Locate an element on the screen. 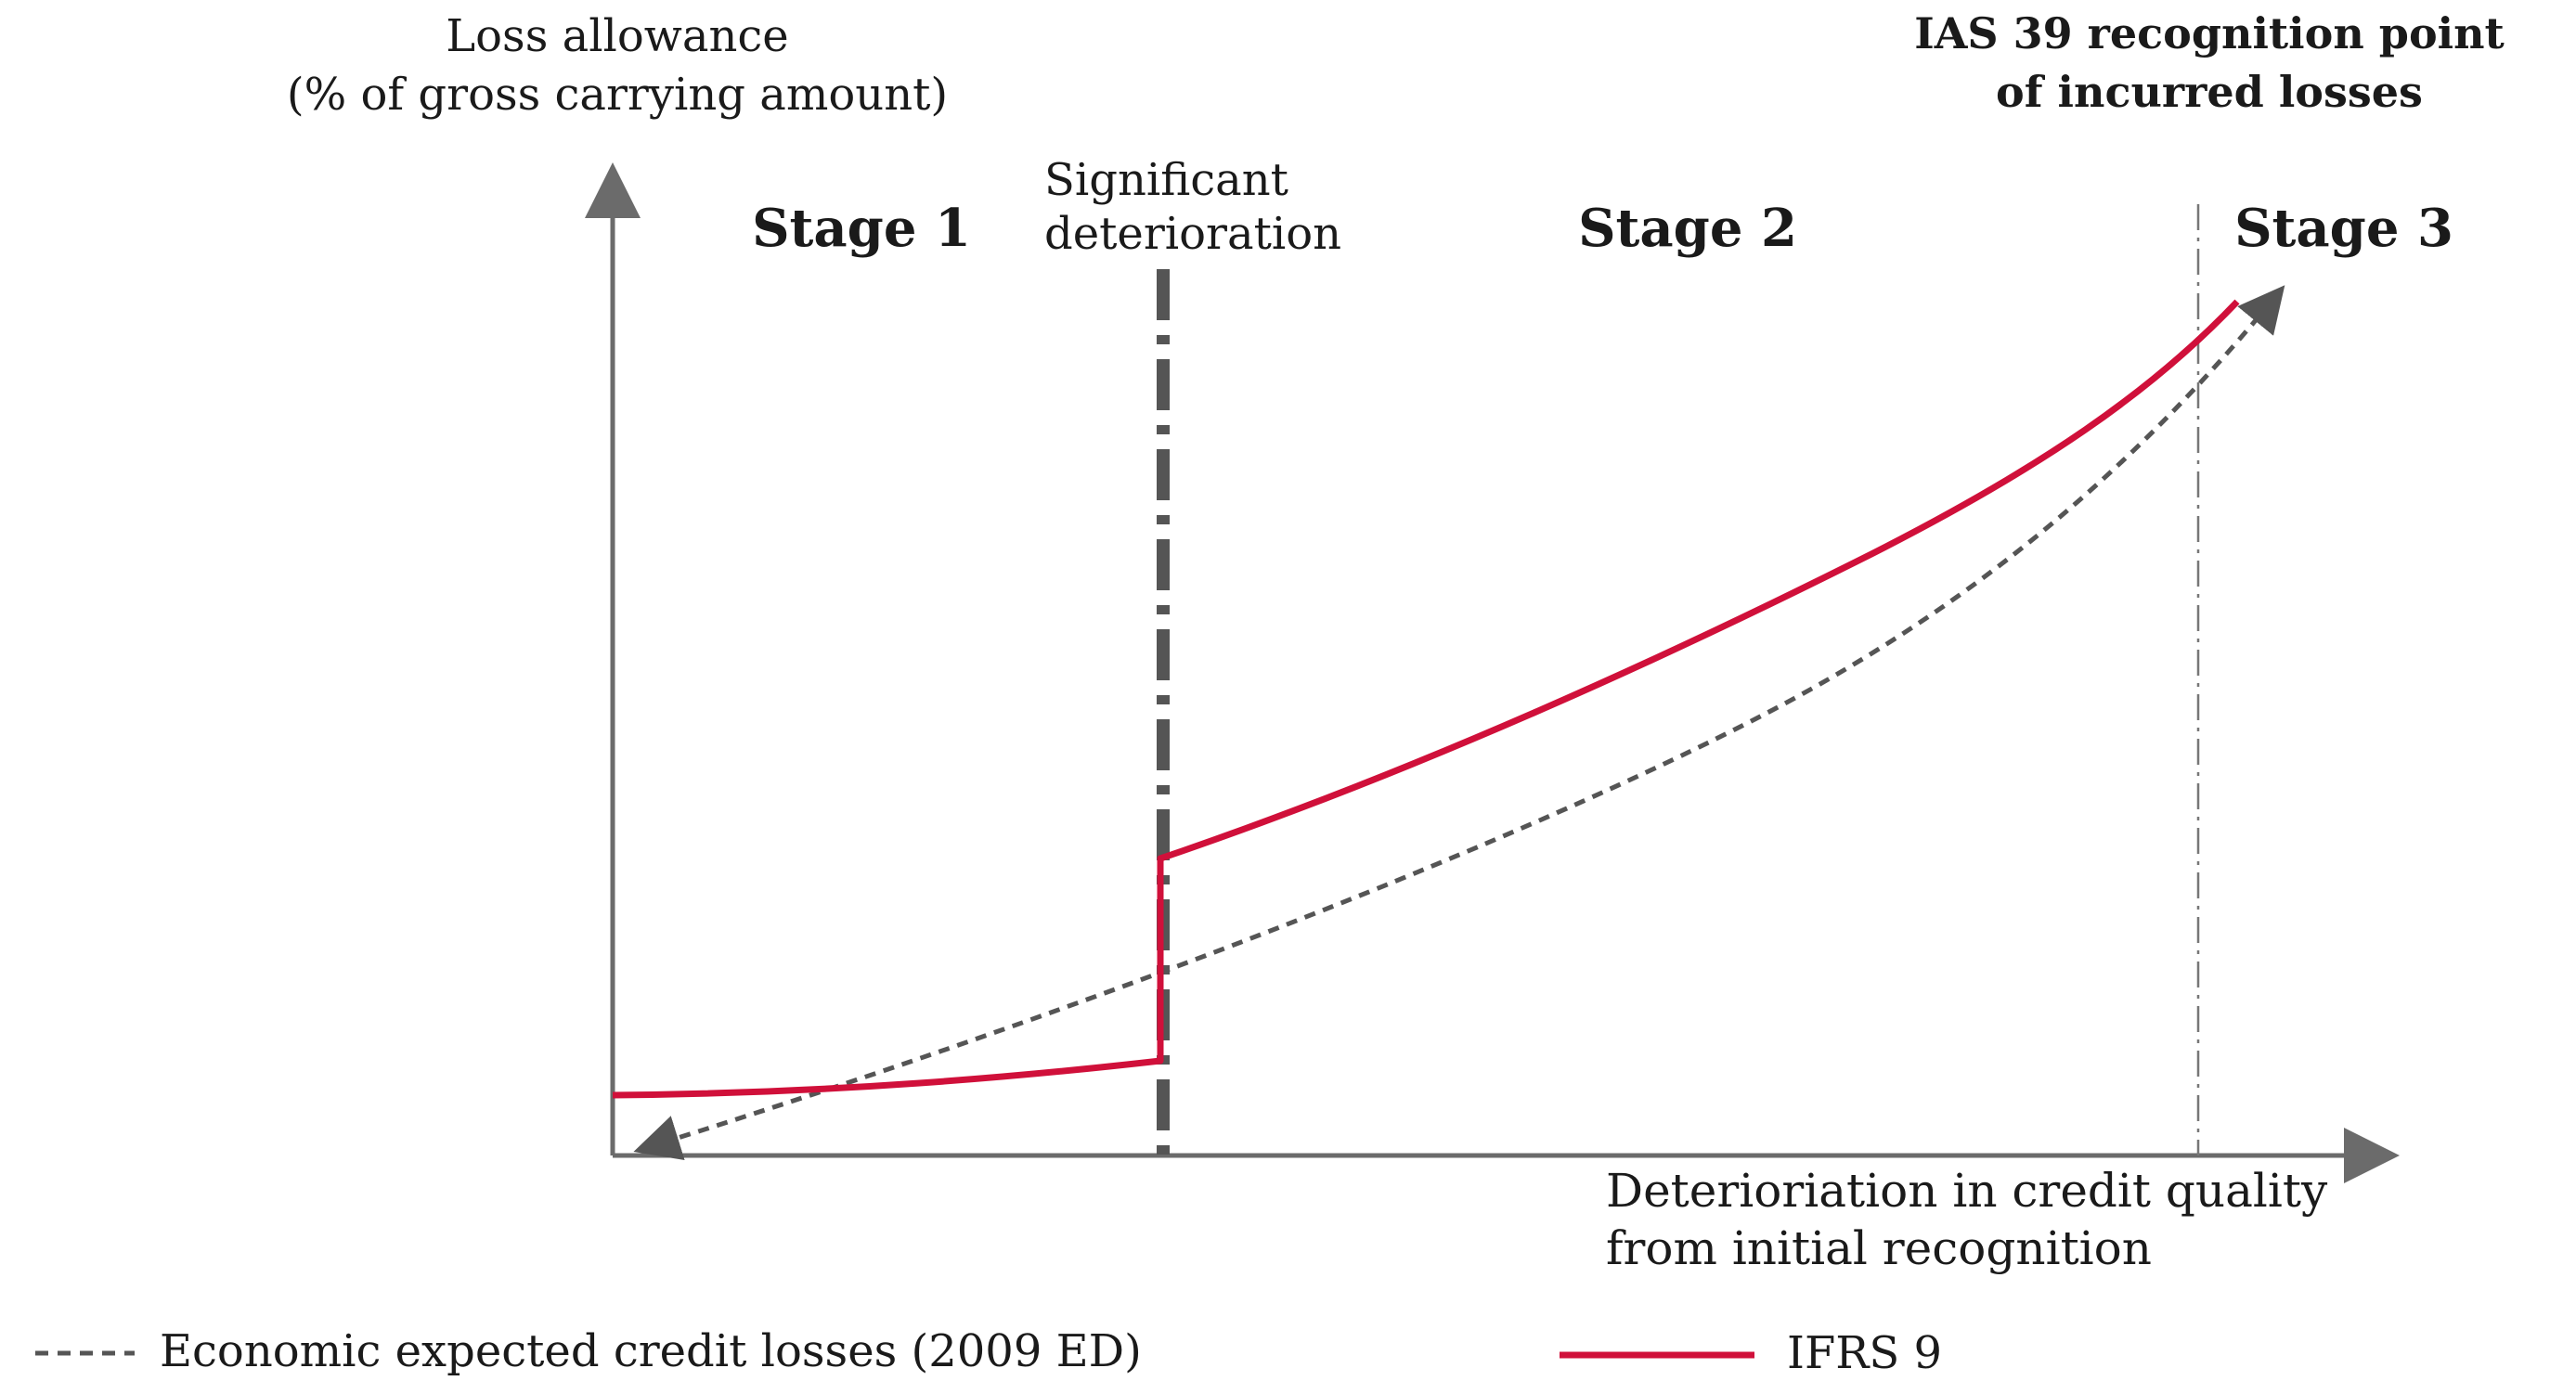 The width and height of the screenshot is (2576, 1394). significant-deterioration-label-line2: deterioration is located at coordinates (1192, 234).